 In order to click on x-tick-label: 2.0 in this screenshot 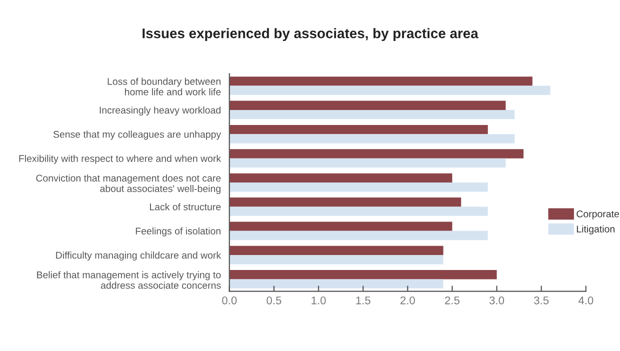, I will do `click(407, 300)`.